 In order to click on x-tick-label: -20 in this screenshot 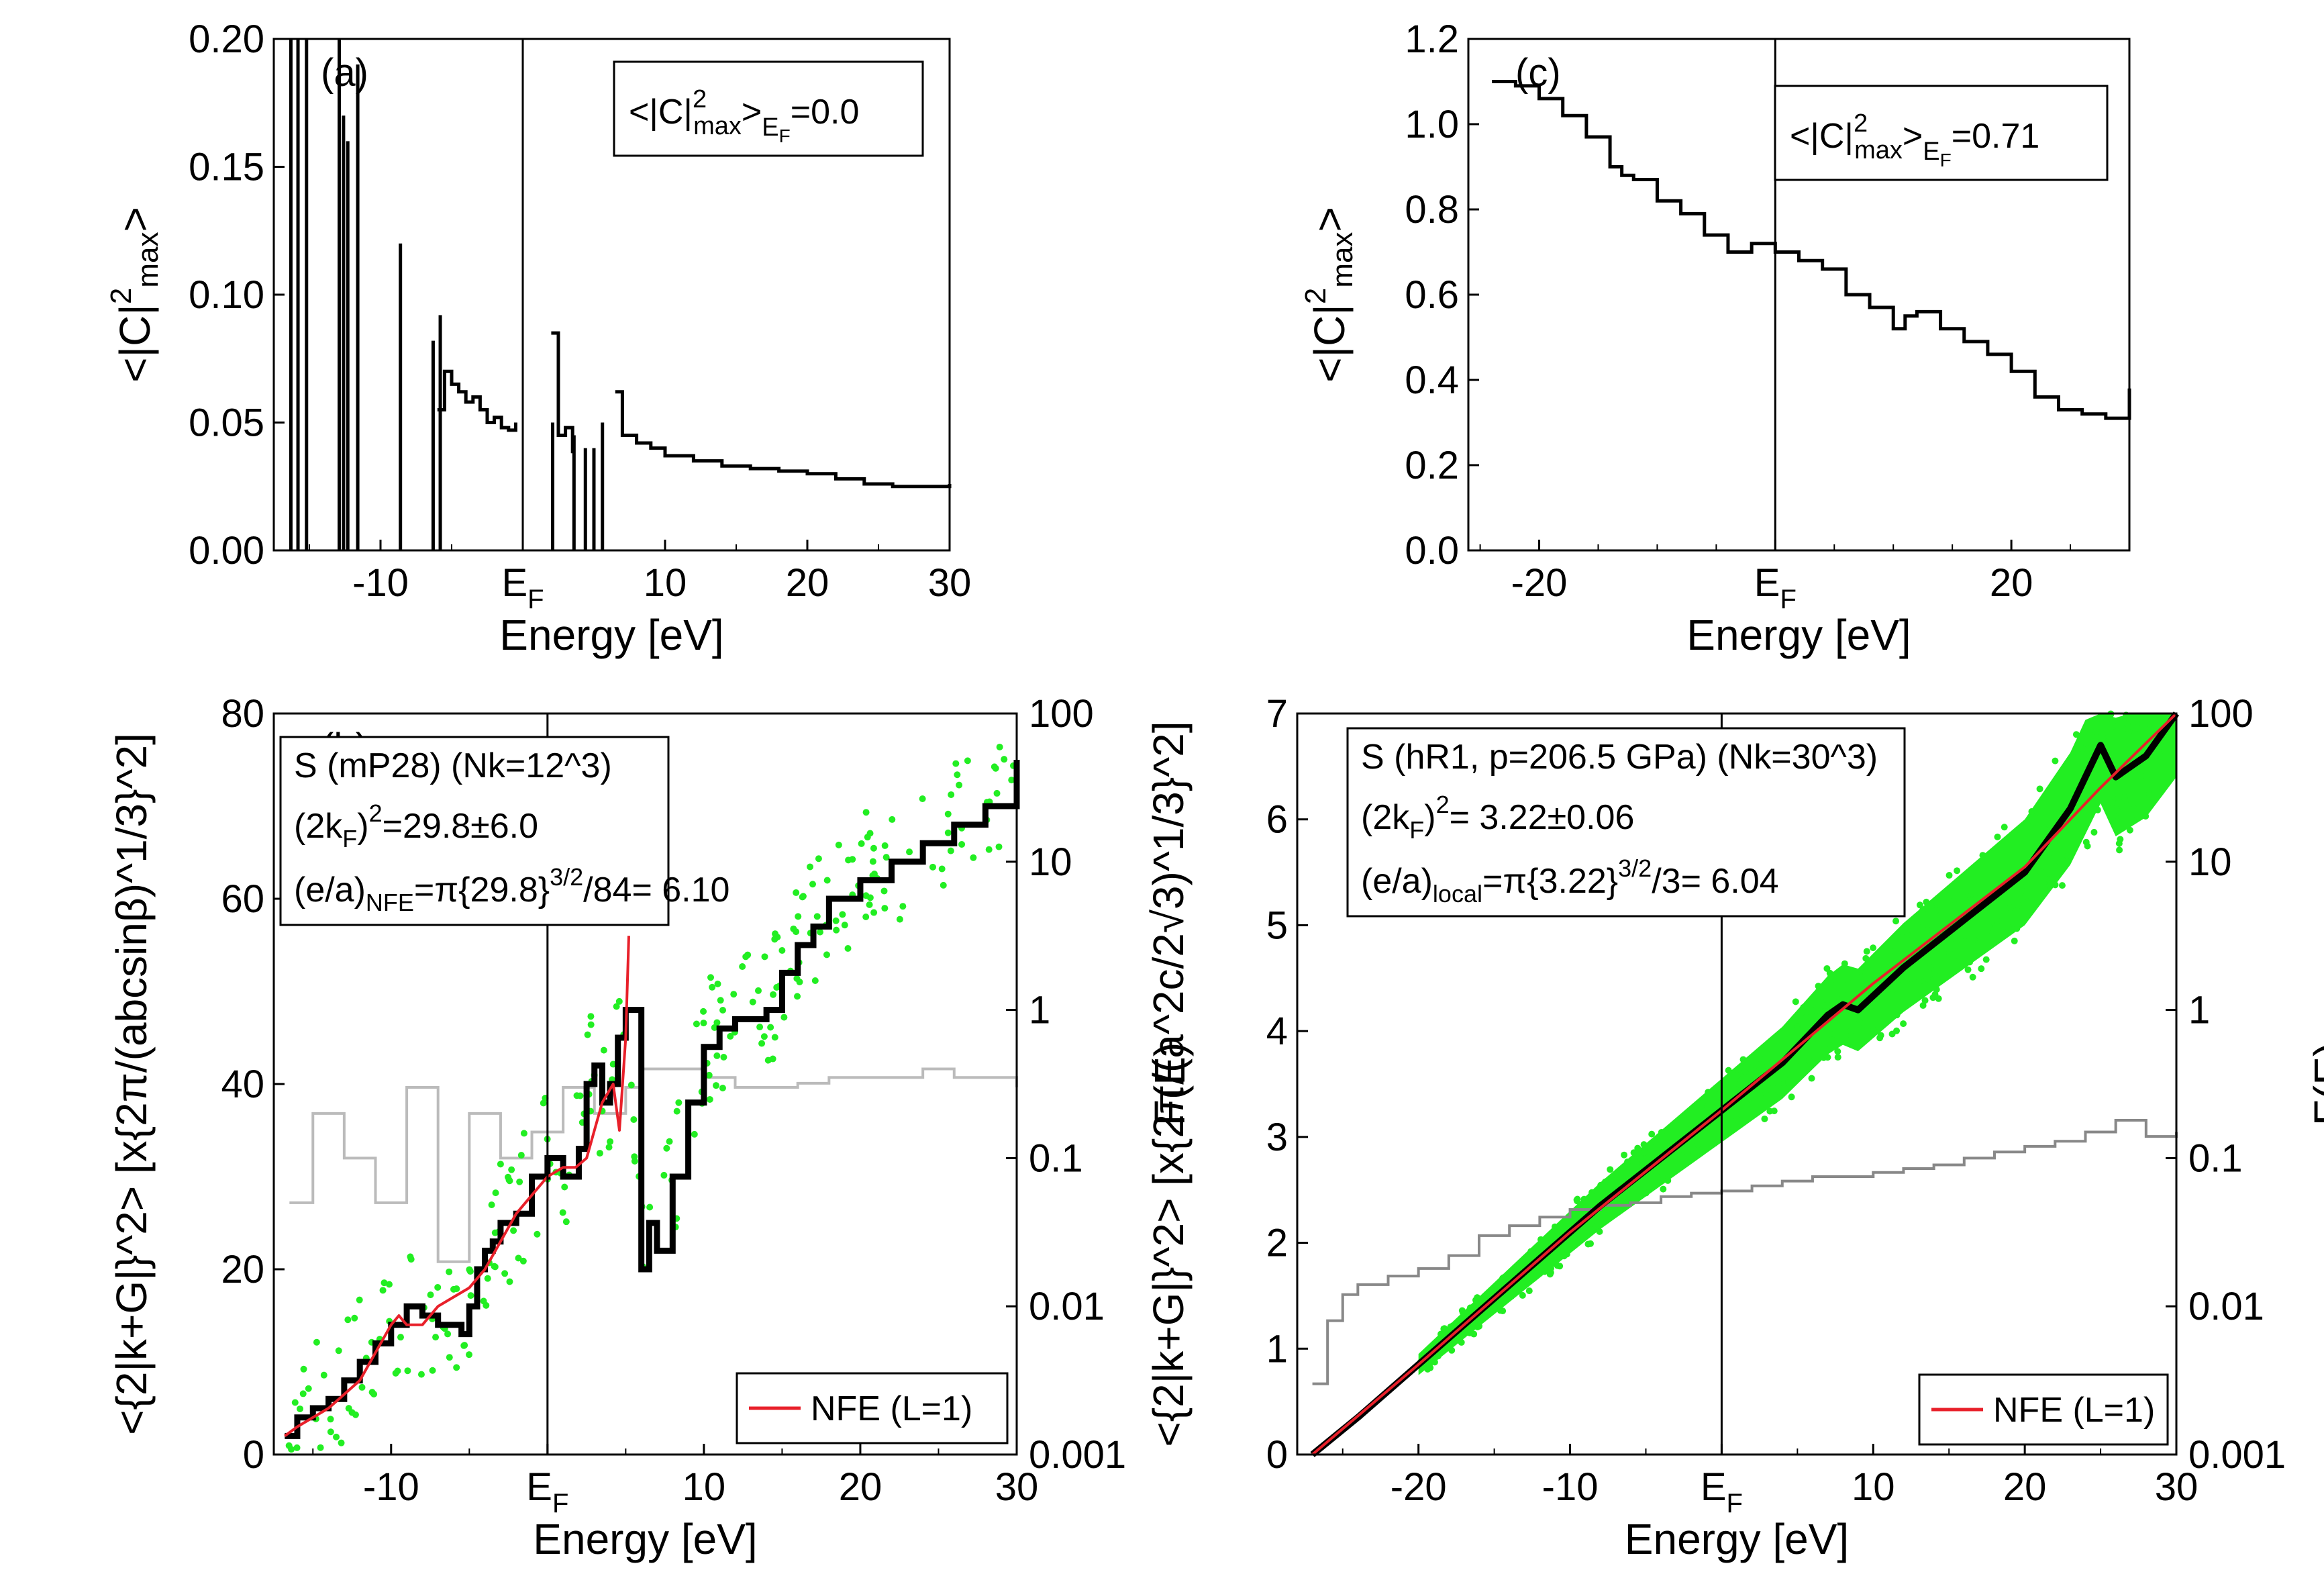, I will do `click(1419, 1487)`.